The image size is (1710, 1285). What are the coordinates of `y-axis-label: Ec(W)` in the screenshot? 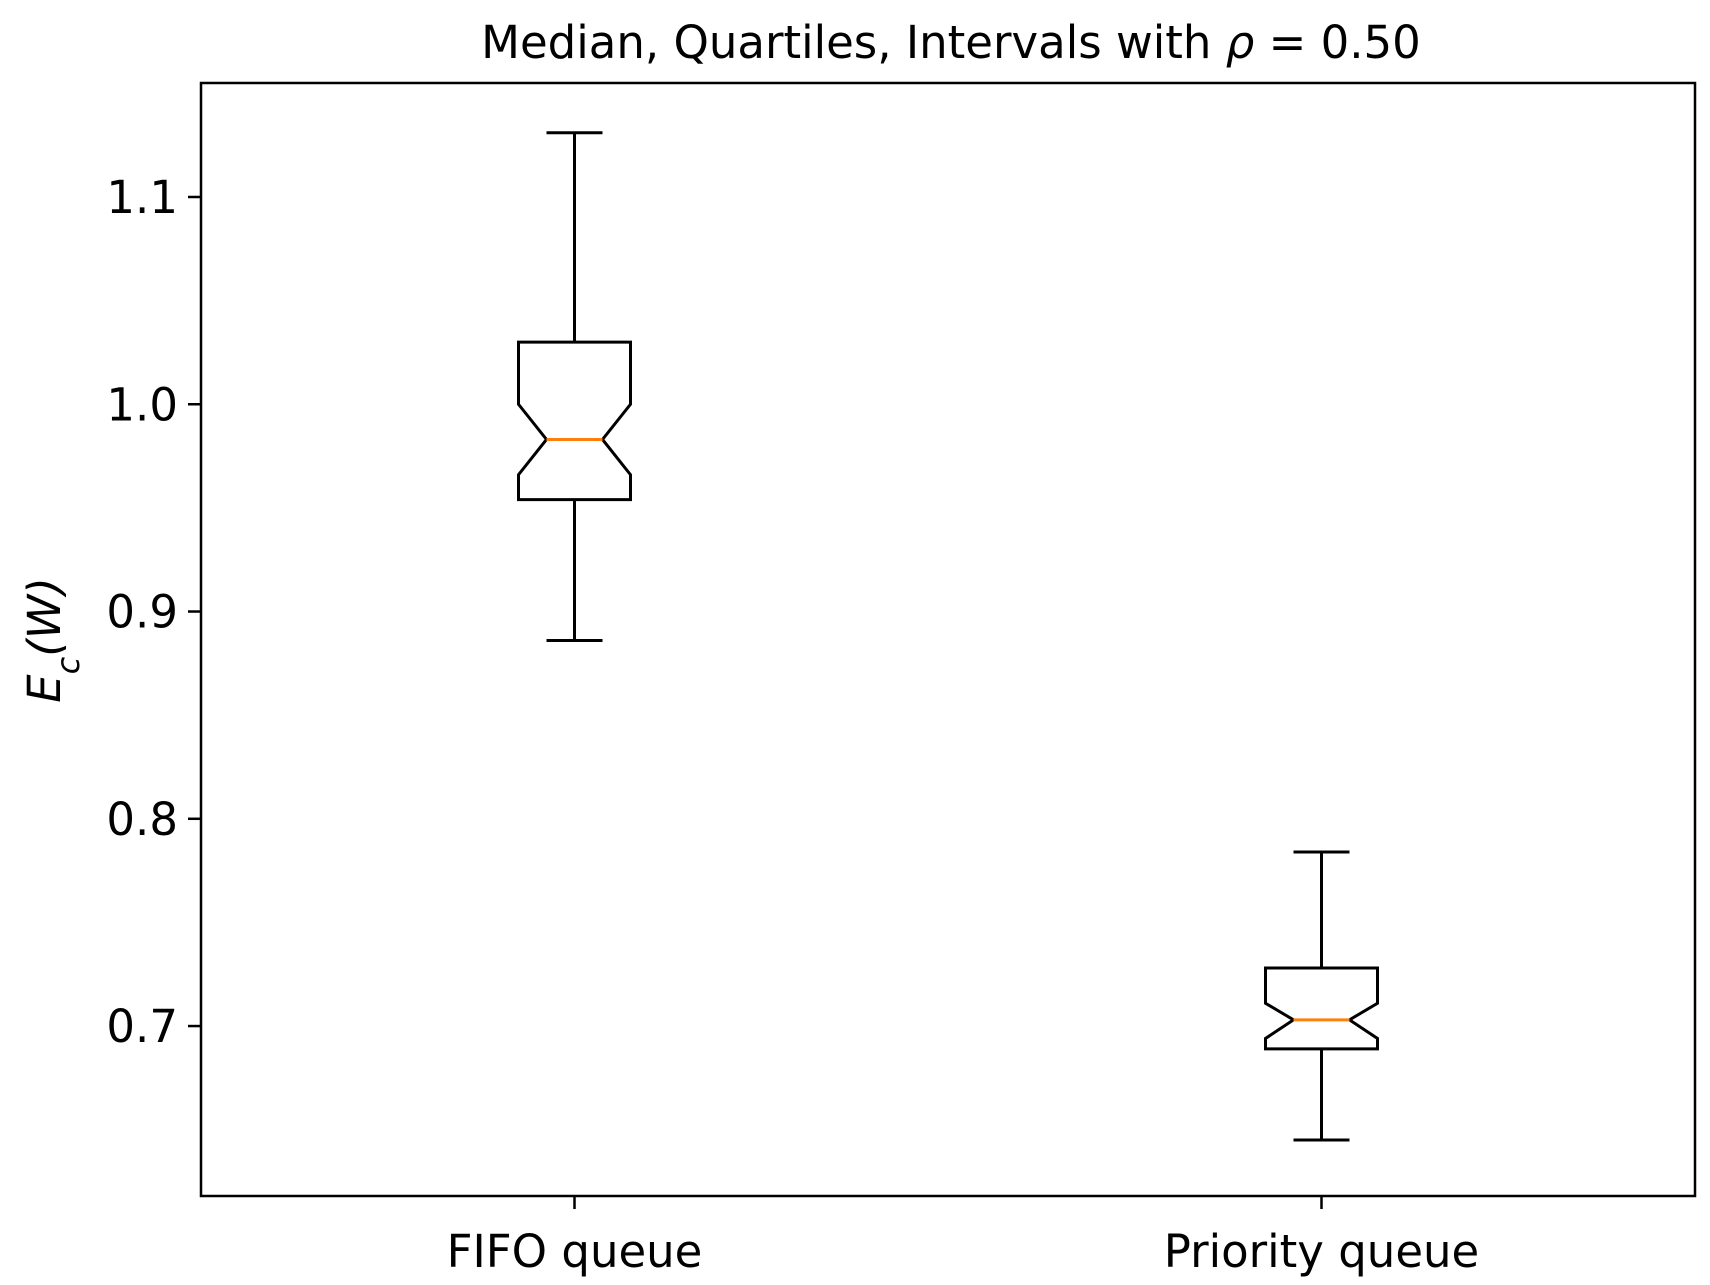 It's located at (52, 640).